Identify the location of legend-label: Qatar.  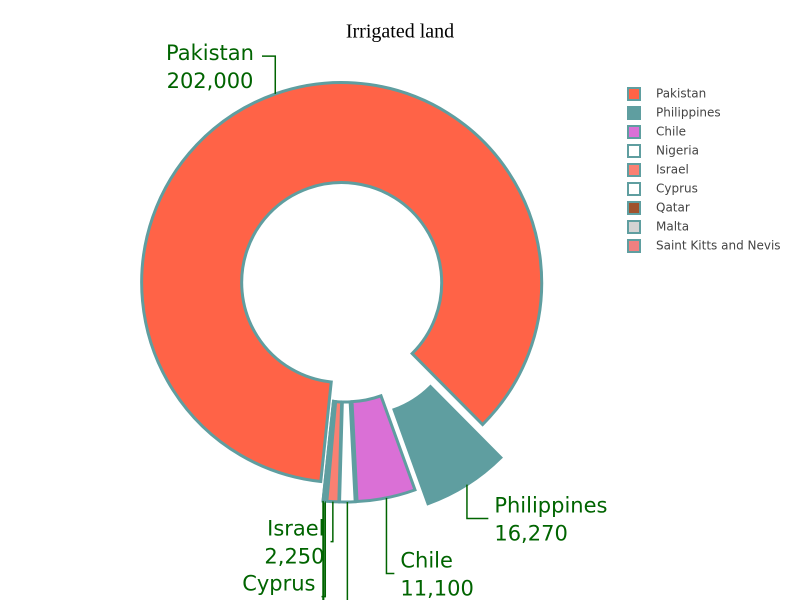
(673, 208).